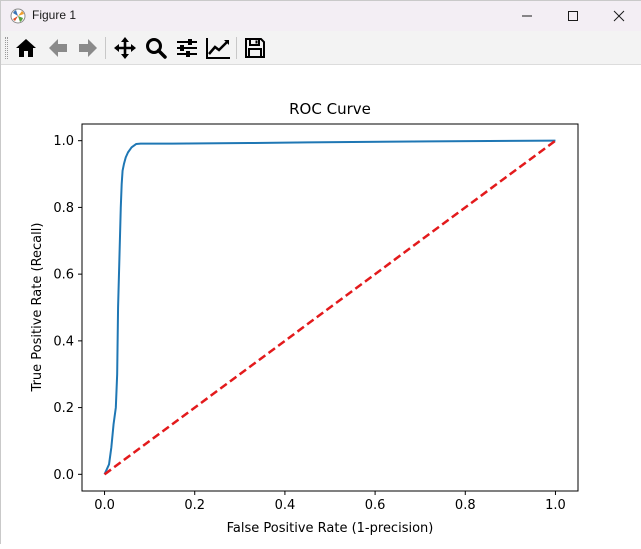  I want to click on x-tick-label: 0.6, so click(375, 505).